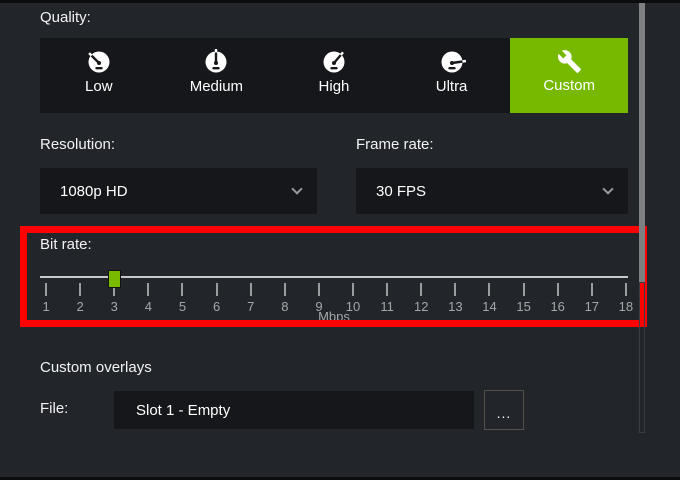  What do you see at coordinates (524, 298) in the screenshot?
I see `bit-rate-tick: 15` at bounding box center [524, 298].